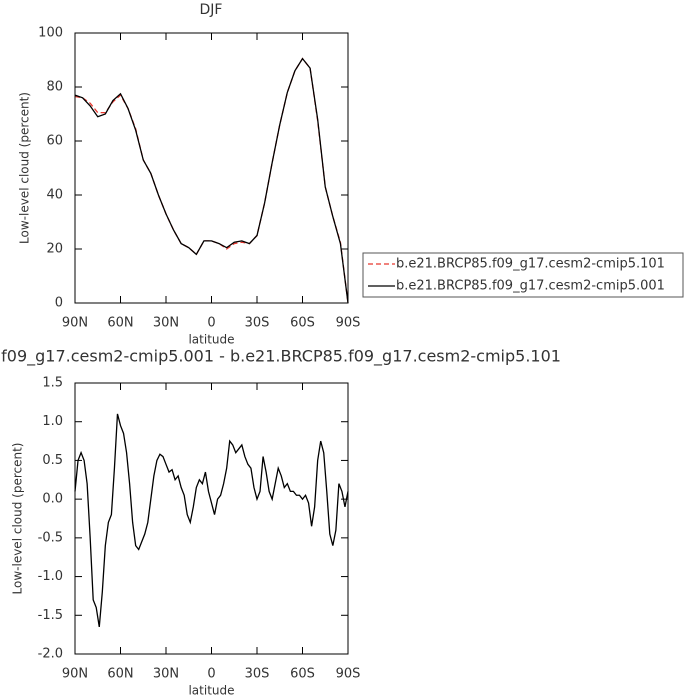 The height and width of the screenshot is (700, 700). What do you see at coordinates (530, 264) in the screenshot?
I see `legend-label: b.e21.BRCP85.f09_g17.cesm2-cmip5.101` at bounding box center [530, 264].